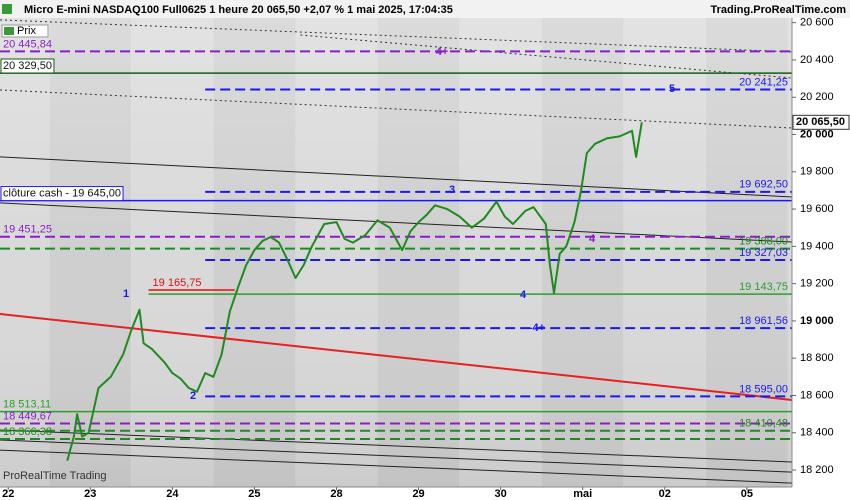  What do you see at coordinates (763, 253) in the screenshot?
I see `level-label: 19 327,03` at bounding box center [763, 253].